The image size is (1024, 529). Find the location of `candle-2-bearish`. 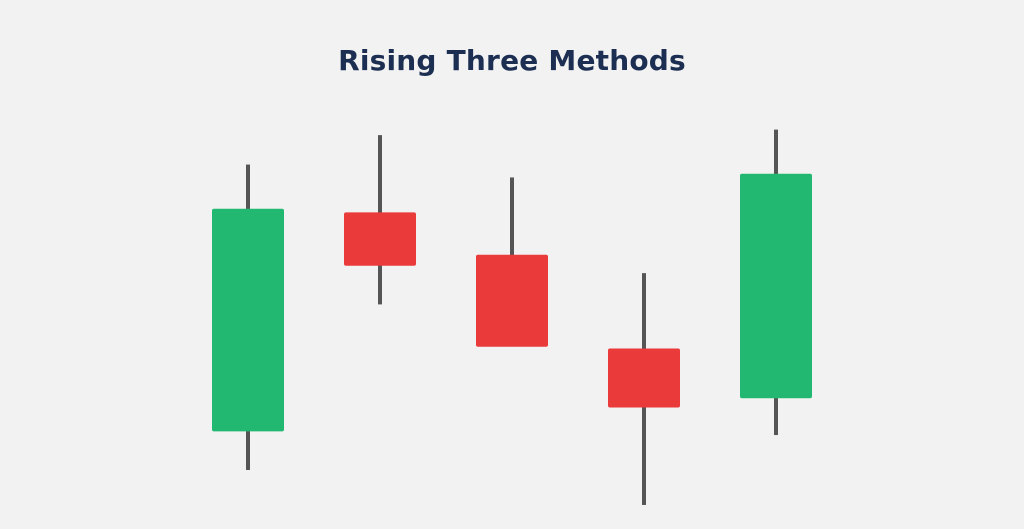

candle-2-bearish is located at coordinates (380, 220).